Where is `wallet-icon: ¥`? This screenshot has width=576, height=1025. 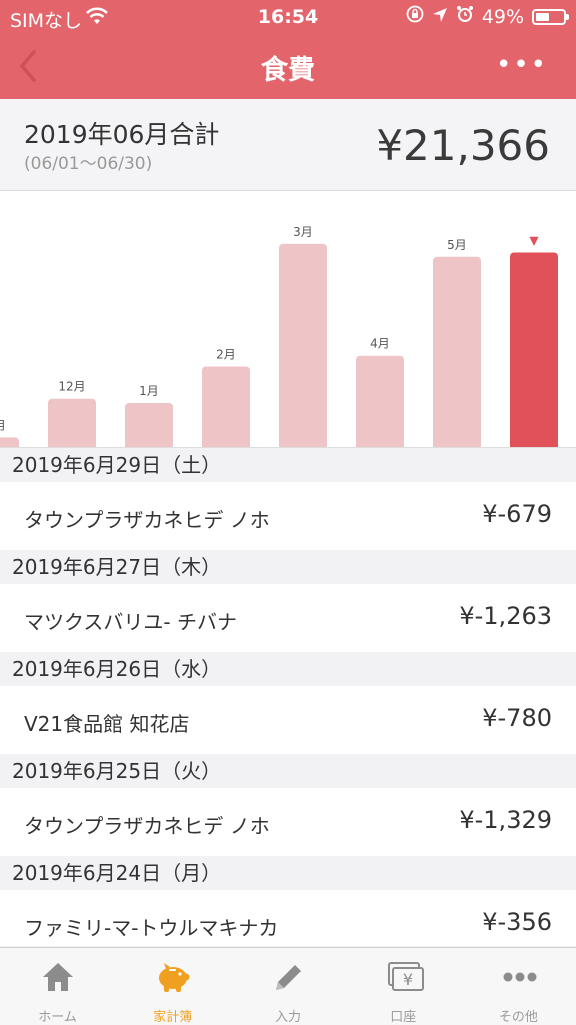 wallet-icon: ¥ is located at coordinates (405, 977).